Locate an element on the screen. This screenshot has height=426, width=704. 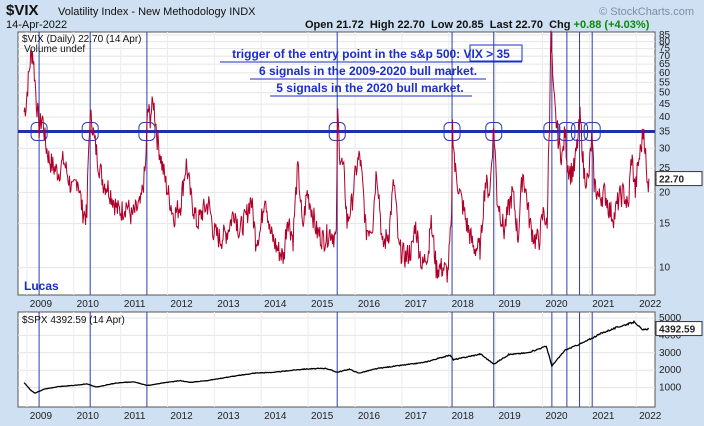
change-value: +0.88 (+4.03%) is located at coordinates (611, 25).